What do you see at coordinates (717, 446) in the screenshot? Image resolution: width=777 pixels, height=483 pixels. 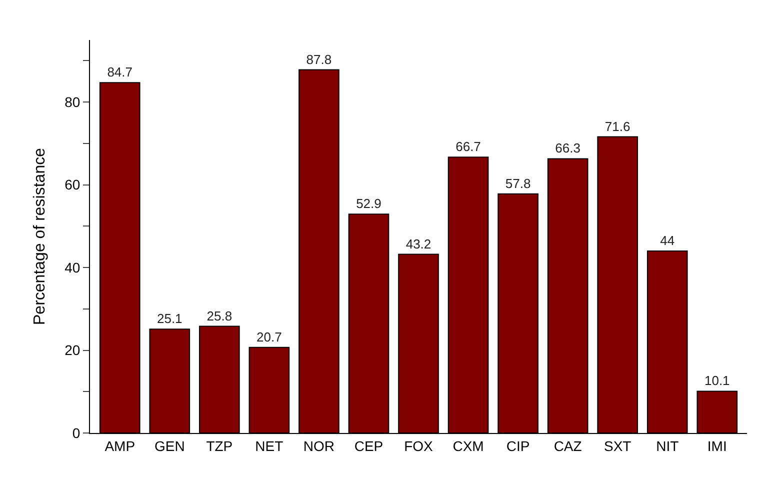 I see `x-tick-label: IMI` at bounding box center [717, 446].